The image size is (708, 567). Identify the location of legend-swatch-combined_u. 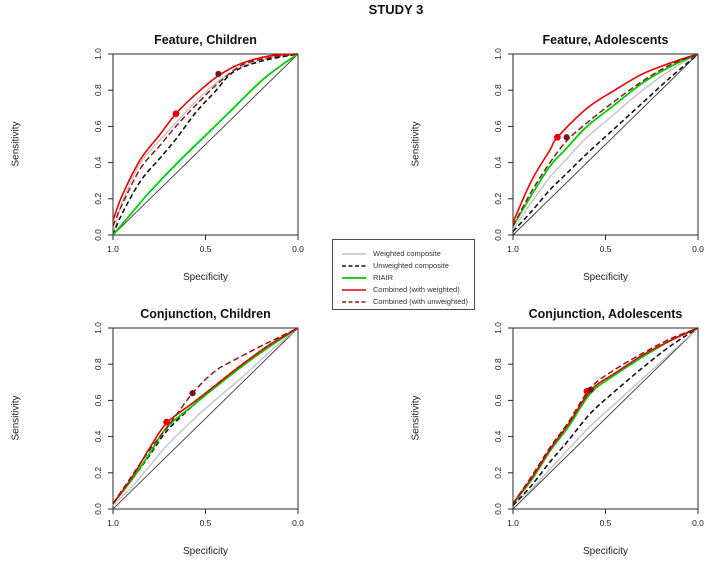
(354, 301).